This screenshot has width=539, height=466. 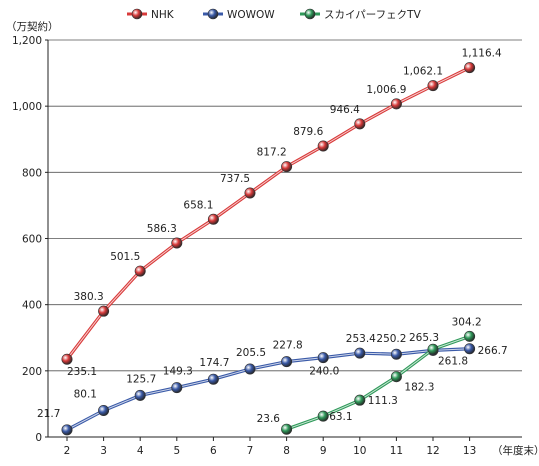 What do you see at coordinates (432, 451) in the screenshot?
I see `x-tick-label: 12` at bounding box center [432, 451].